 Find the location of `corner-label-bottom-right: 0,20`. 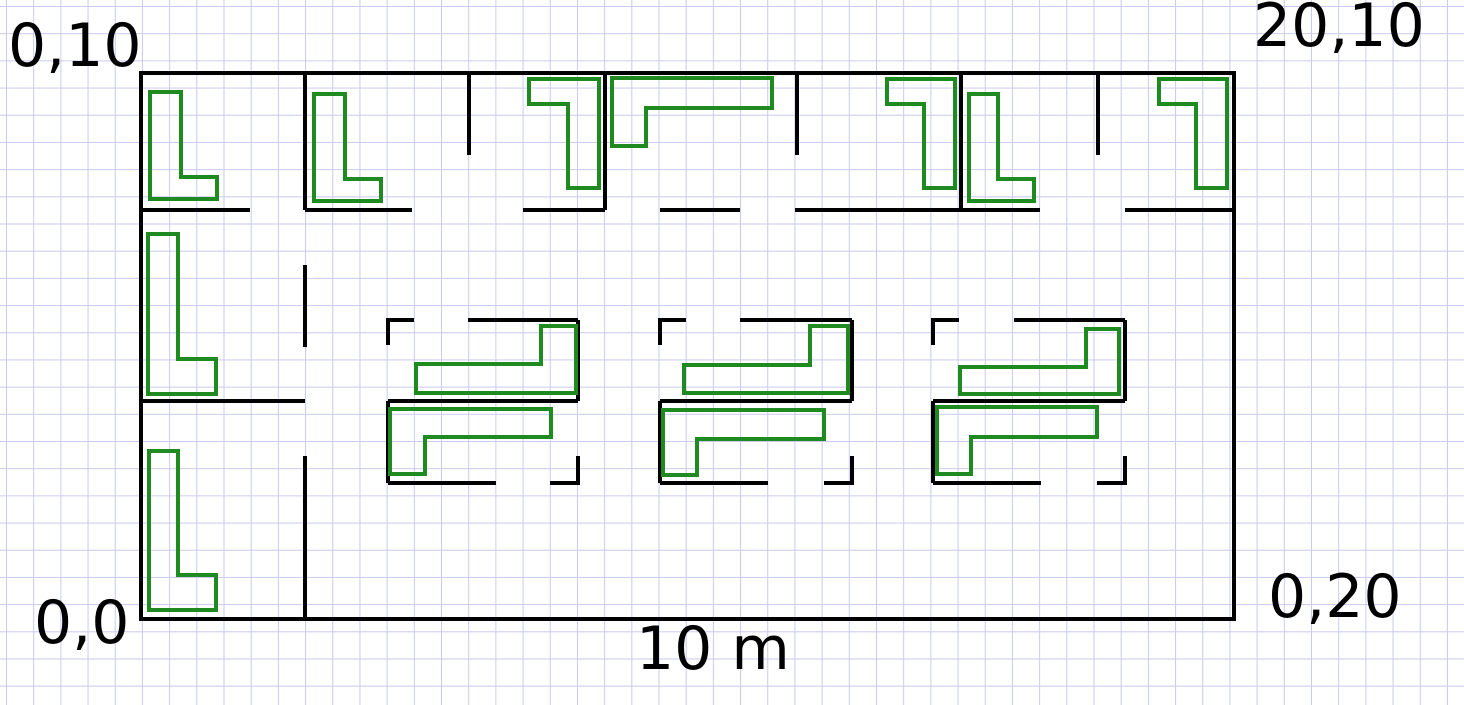

corner-label-bottom-right: 0,20 is located at coordinates (1335, 597).